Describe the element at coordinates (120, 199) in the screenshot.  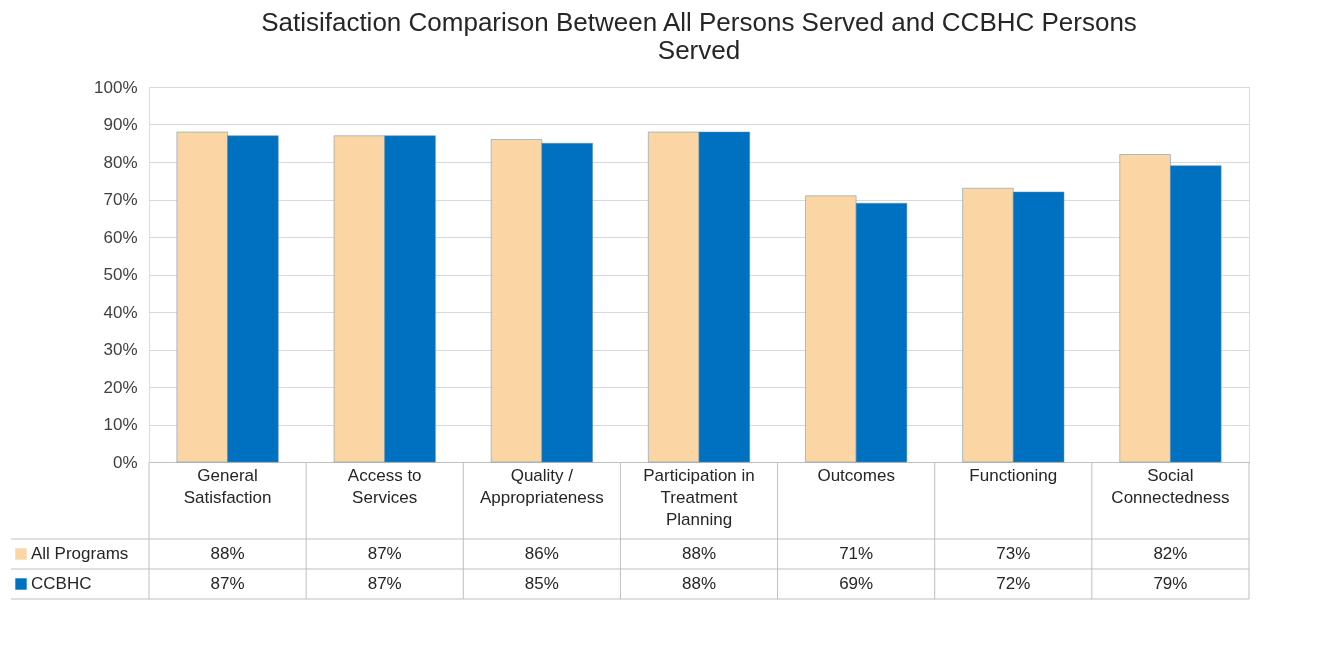
I see `y-tick-label: 70%` at that location.